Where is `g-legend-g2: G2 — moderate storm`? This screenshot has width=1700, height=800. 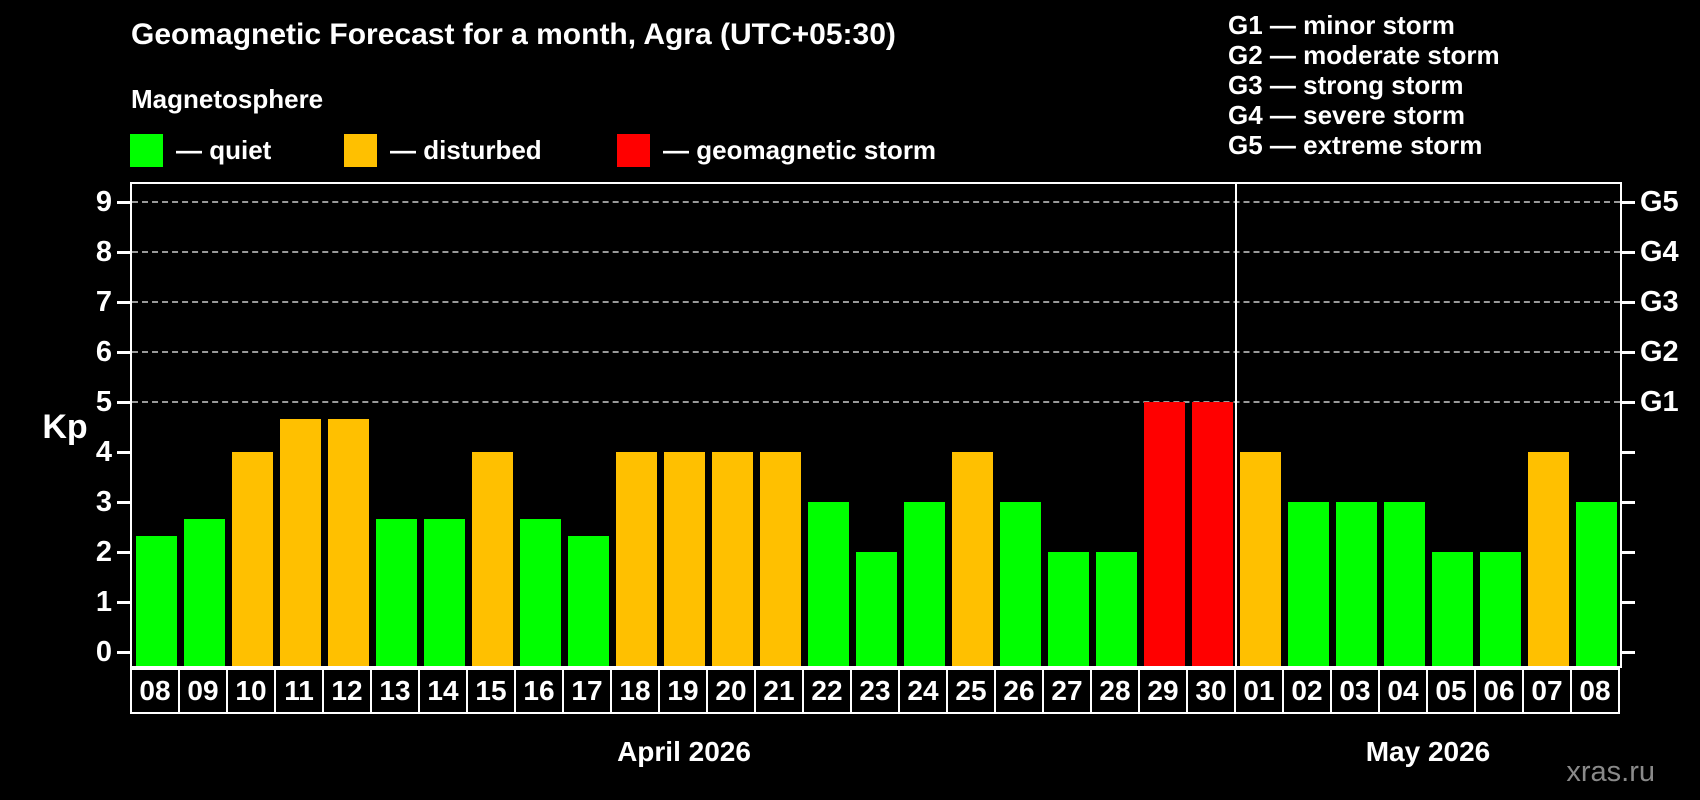 g-legend-g2: G2 — moderate storm is located at coordinates (1364, 55).